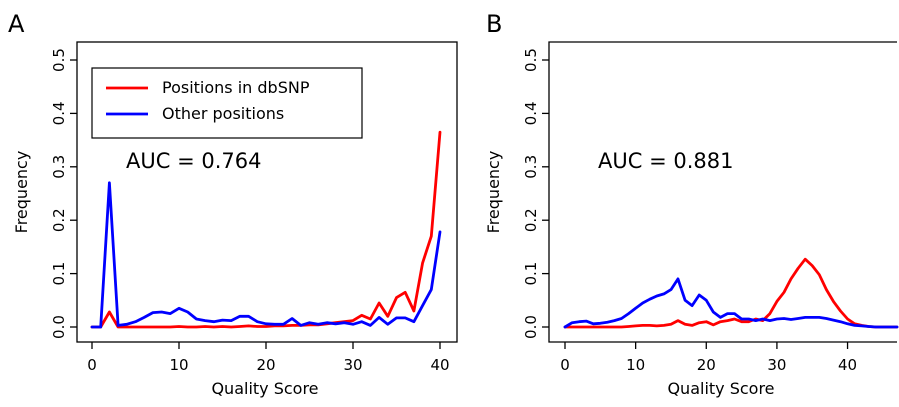 The height and width of the screenshot is (407, 899). I want to click on y-tick-label-a-3: 0.3, so click(59, 167).